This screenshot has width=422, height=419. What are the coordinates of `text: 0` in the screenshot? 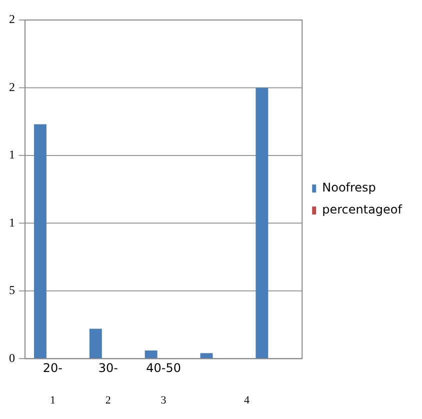 It's located at (12, 357).